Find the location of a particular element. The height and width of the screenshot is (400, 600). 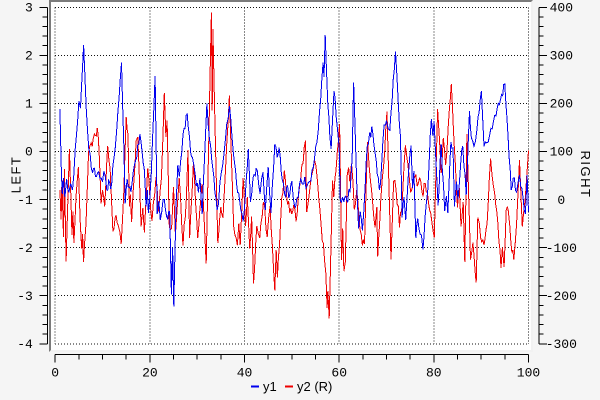

svg-text: -300 is located at coordinates (561, 344).